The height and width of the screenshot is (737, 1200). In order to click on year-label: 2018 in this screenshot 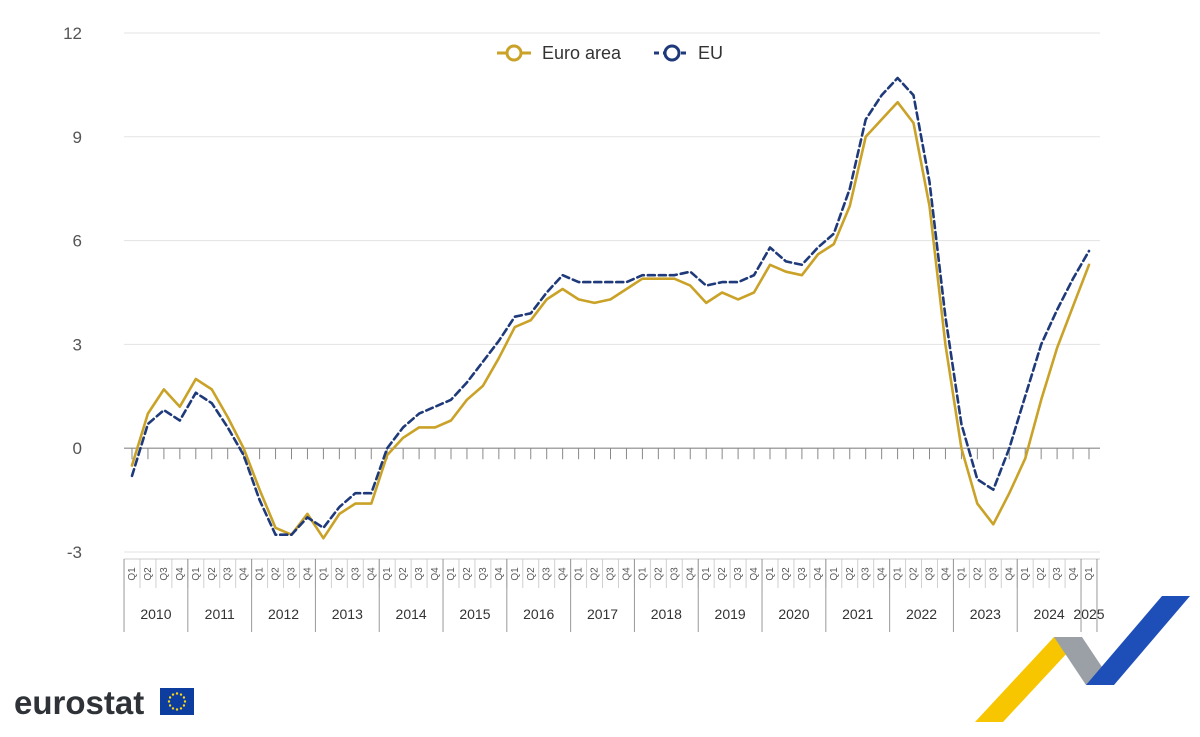, I will do `click(666, 614)`.